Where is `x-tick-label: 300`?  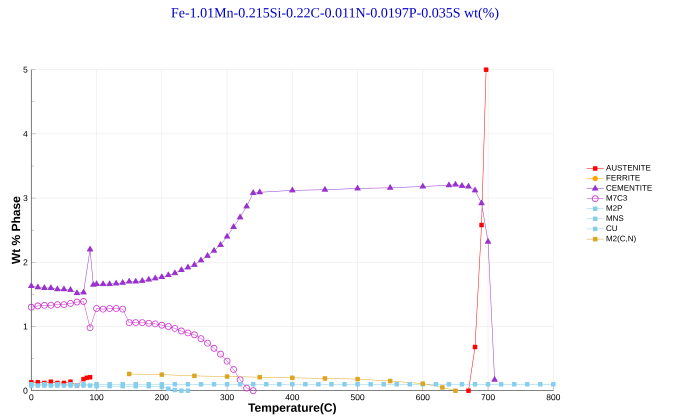
x-tick-label: 300 is located at coordinates (227, 397).